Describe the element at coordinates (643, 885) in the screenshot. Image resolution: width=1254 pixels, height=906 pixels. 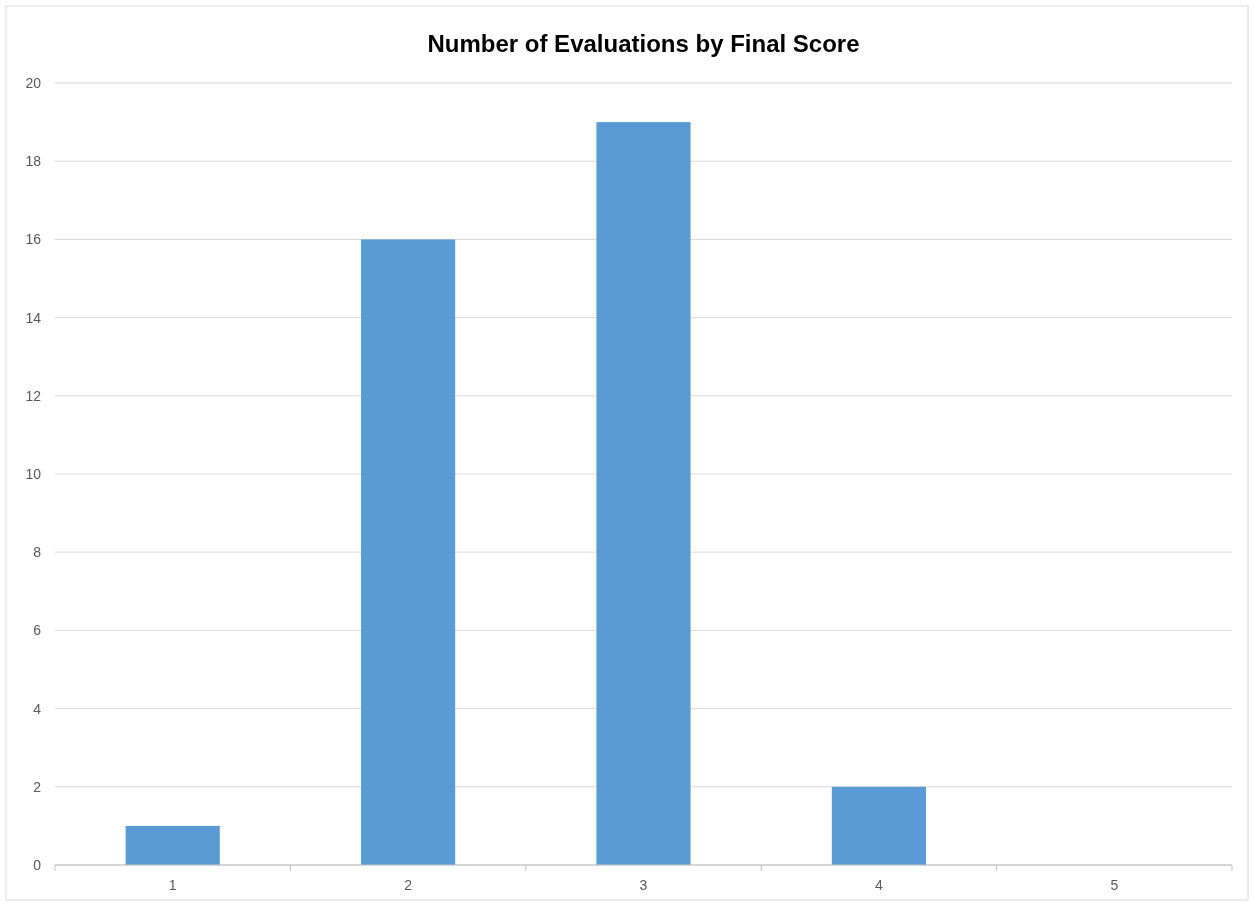
I see `x-tick-label: 3` at that location.